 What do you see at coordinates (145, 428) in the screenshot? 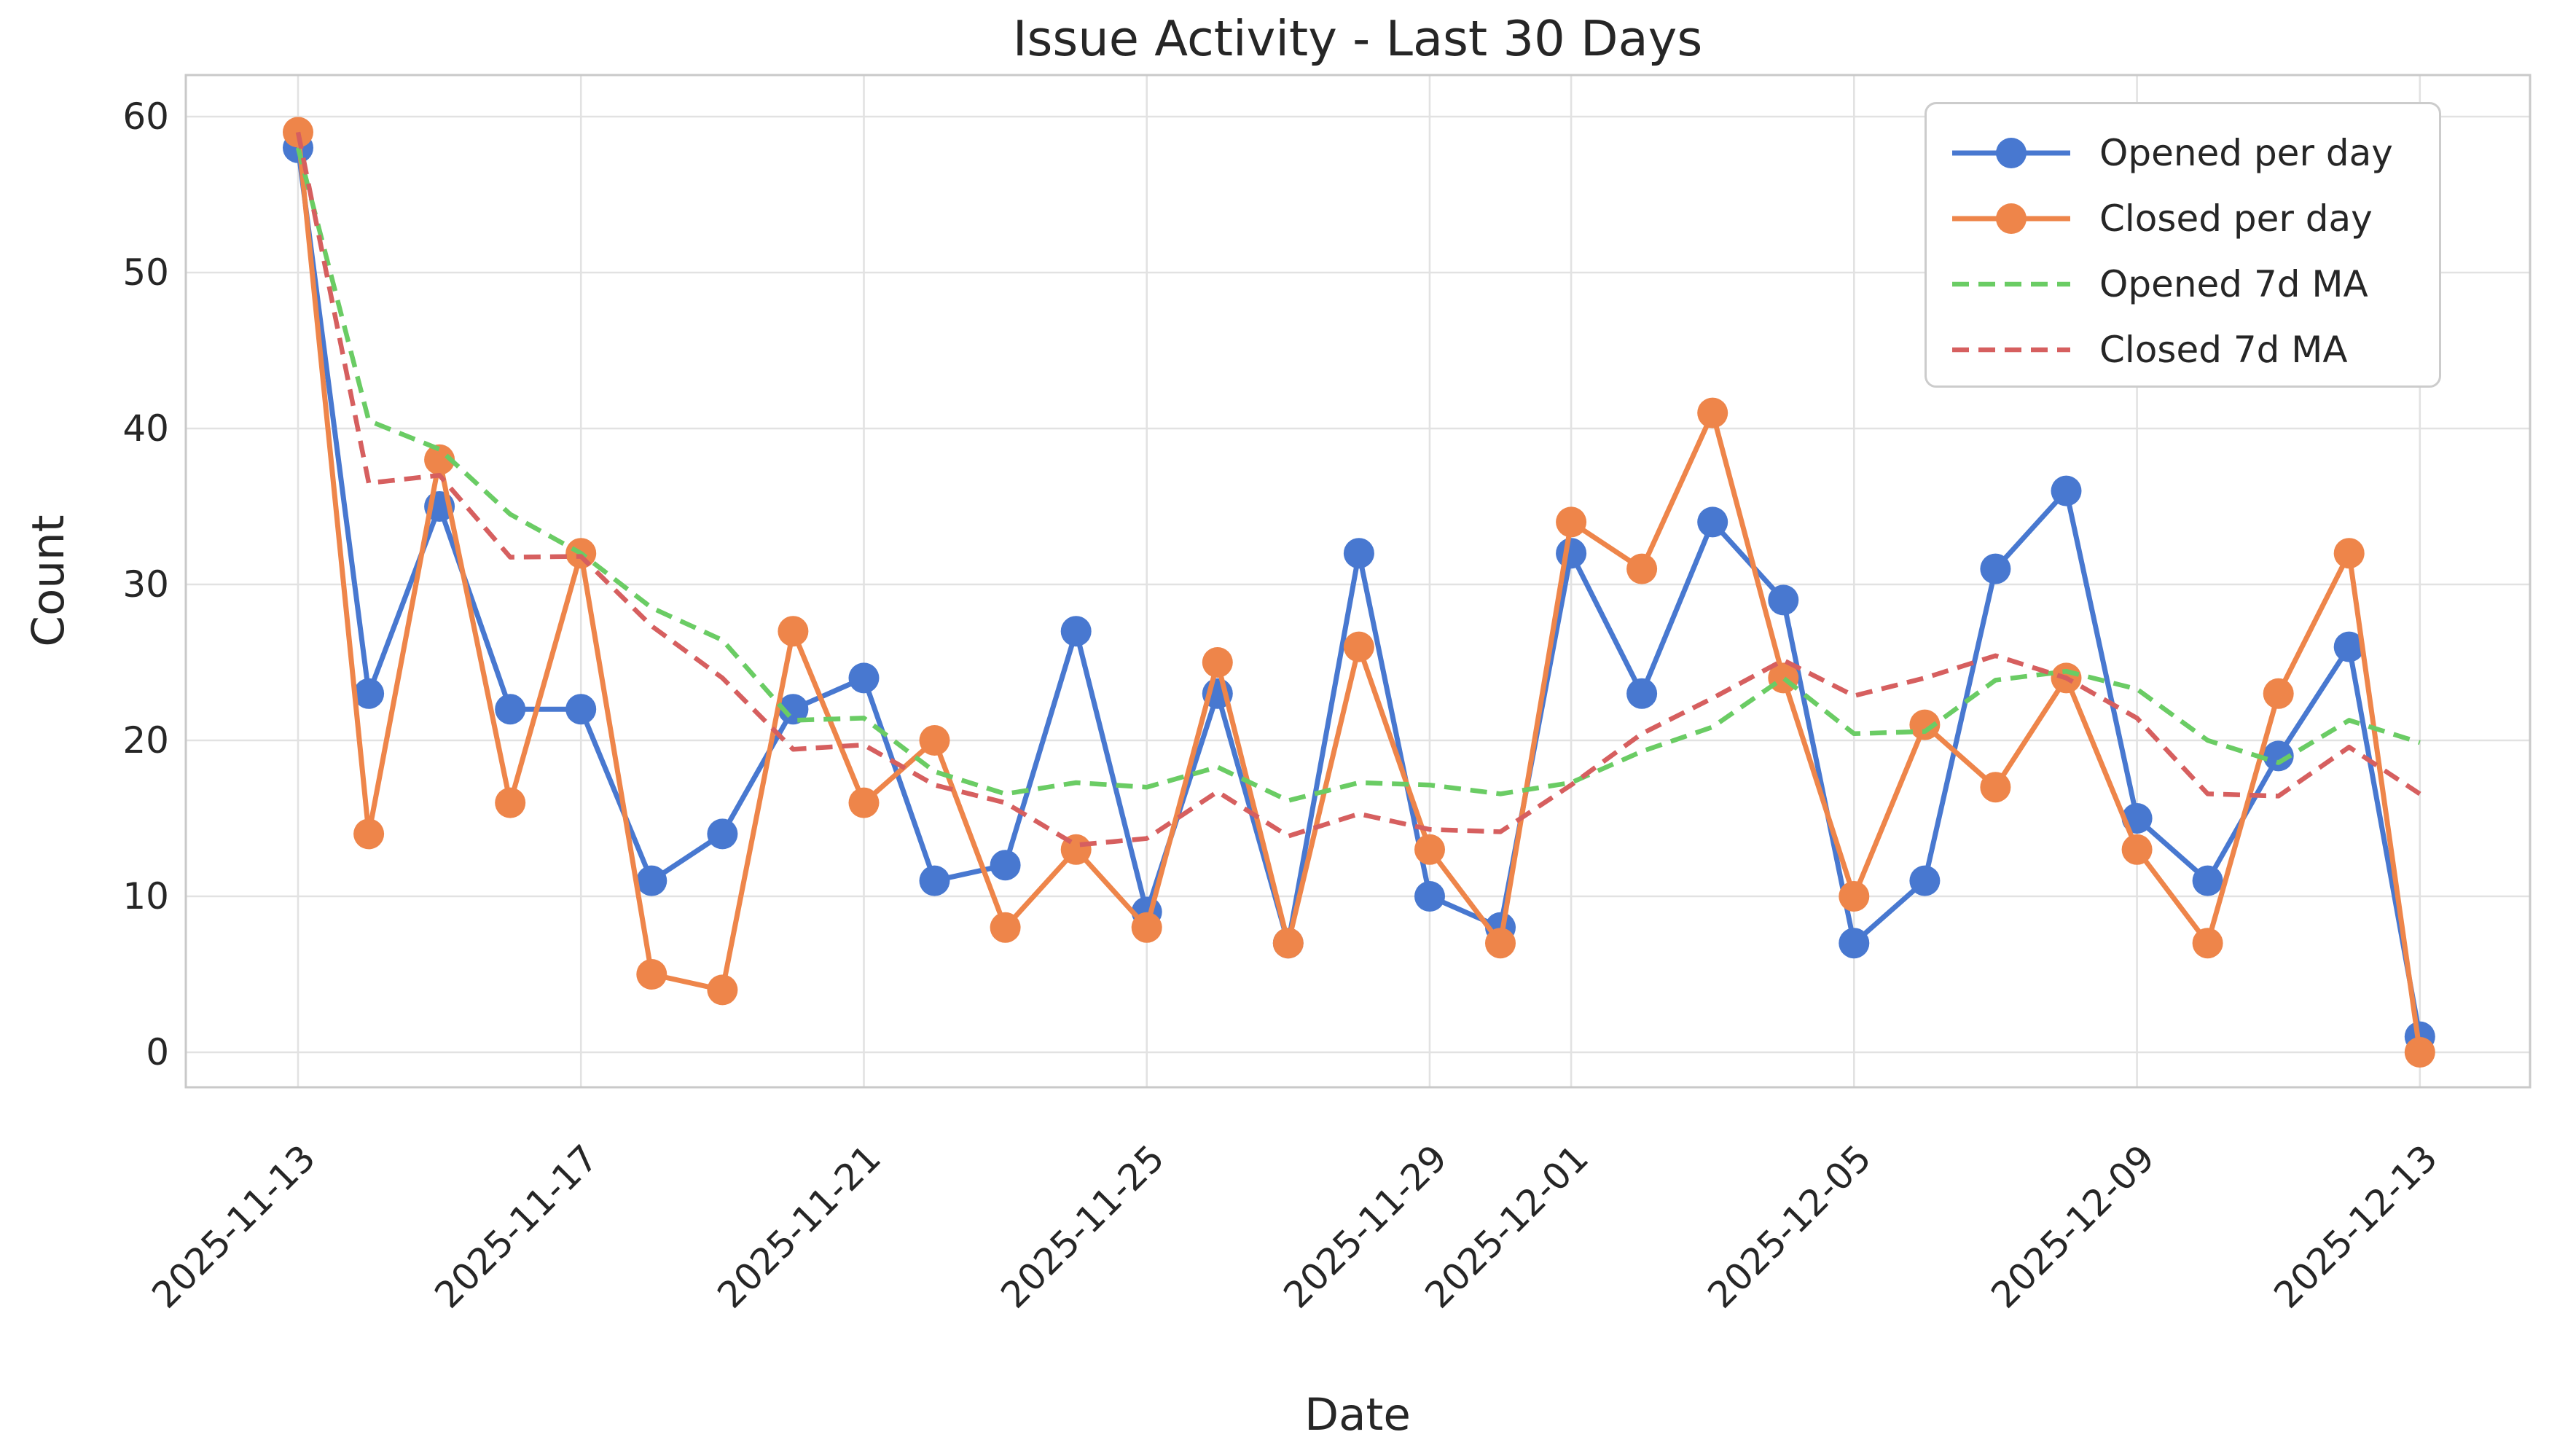
I see `y-tick-label: 40` at bounding box center [145, 428].